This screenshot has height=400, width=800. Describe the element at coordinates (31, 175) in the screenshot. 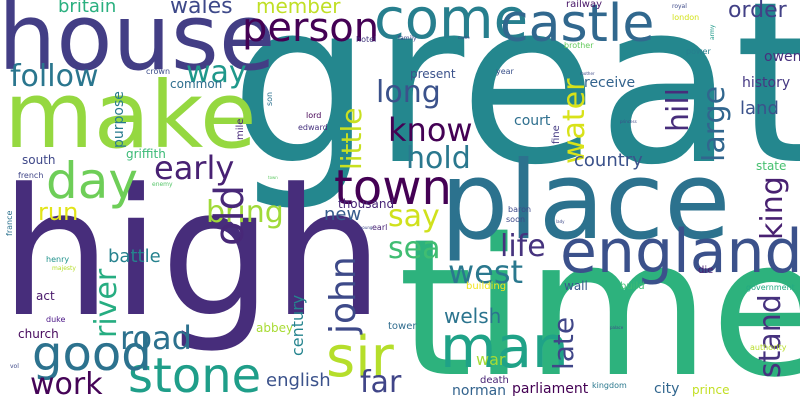

I see `word-french: french` at that location.